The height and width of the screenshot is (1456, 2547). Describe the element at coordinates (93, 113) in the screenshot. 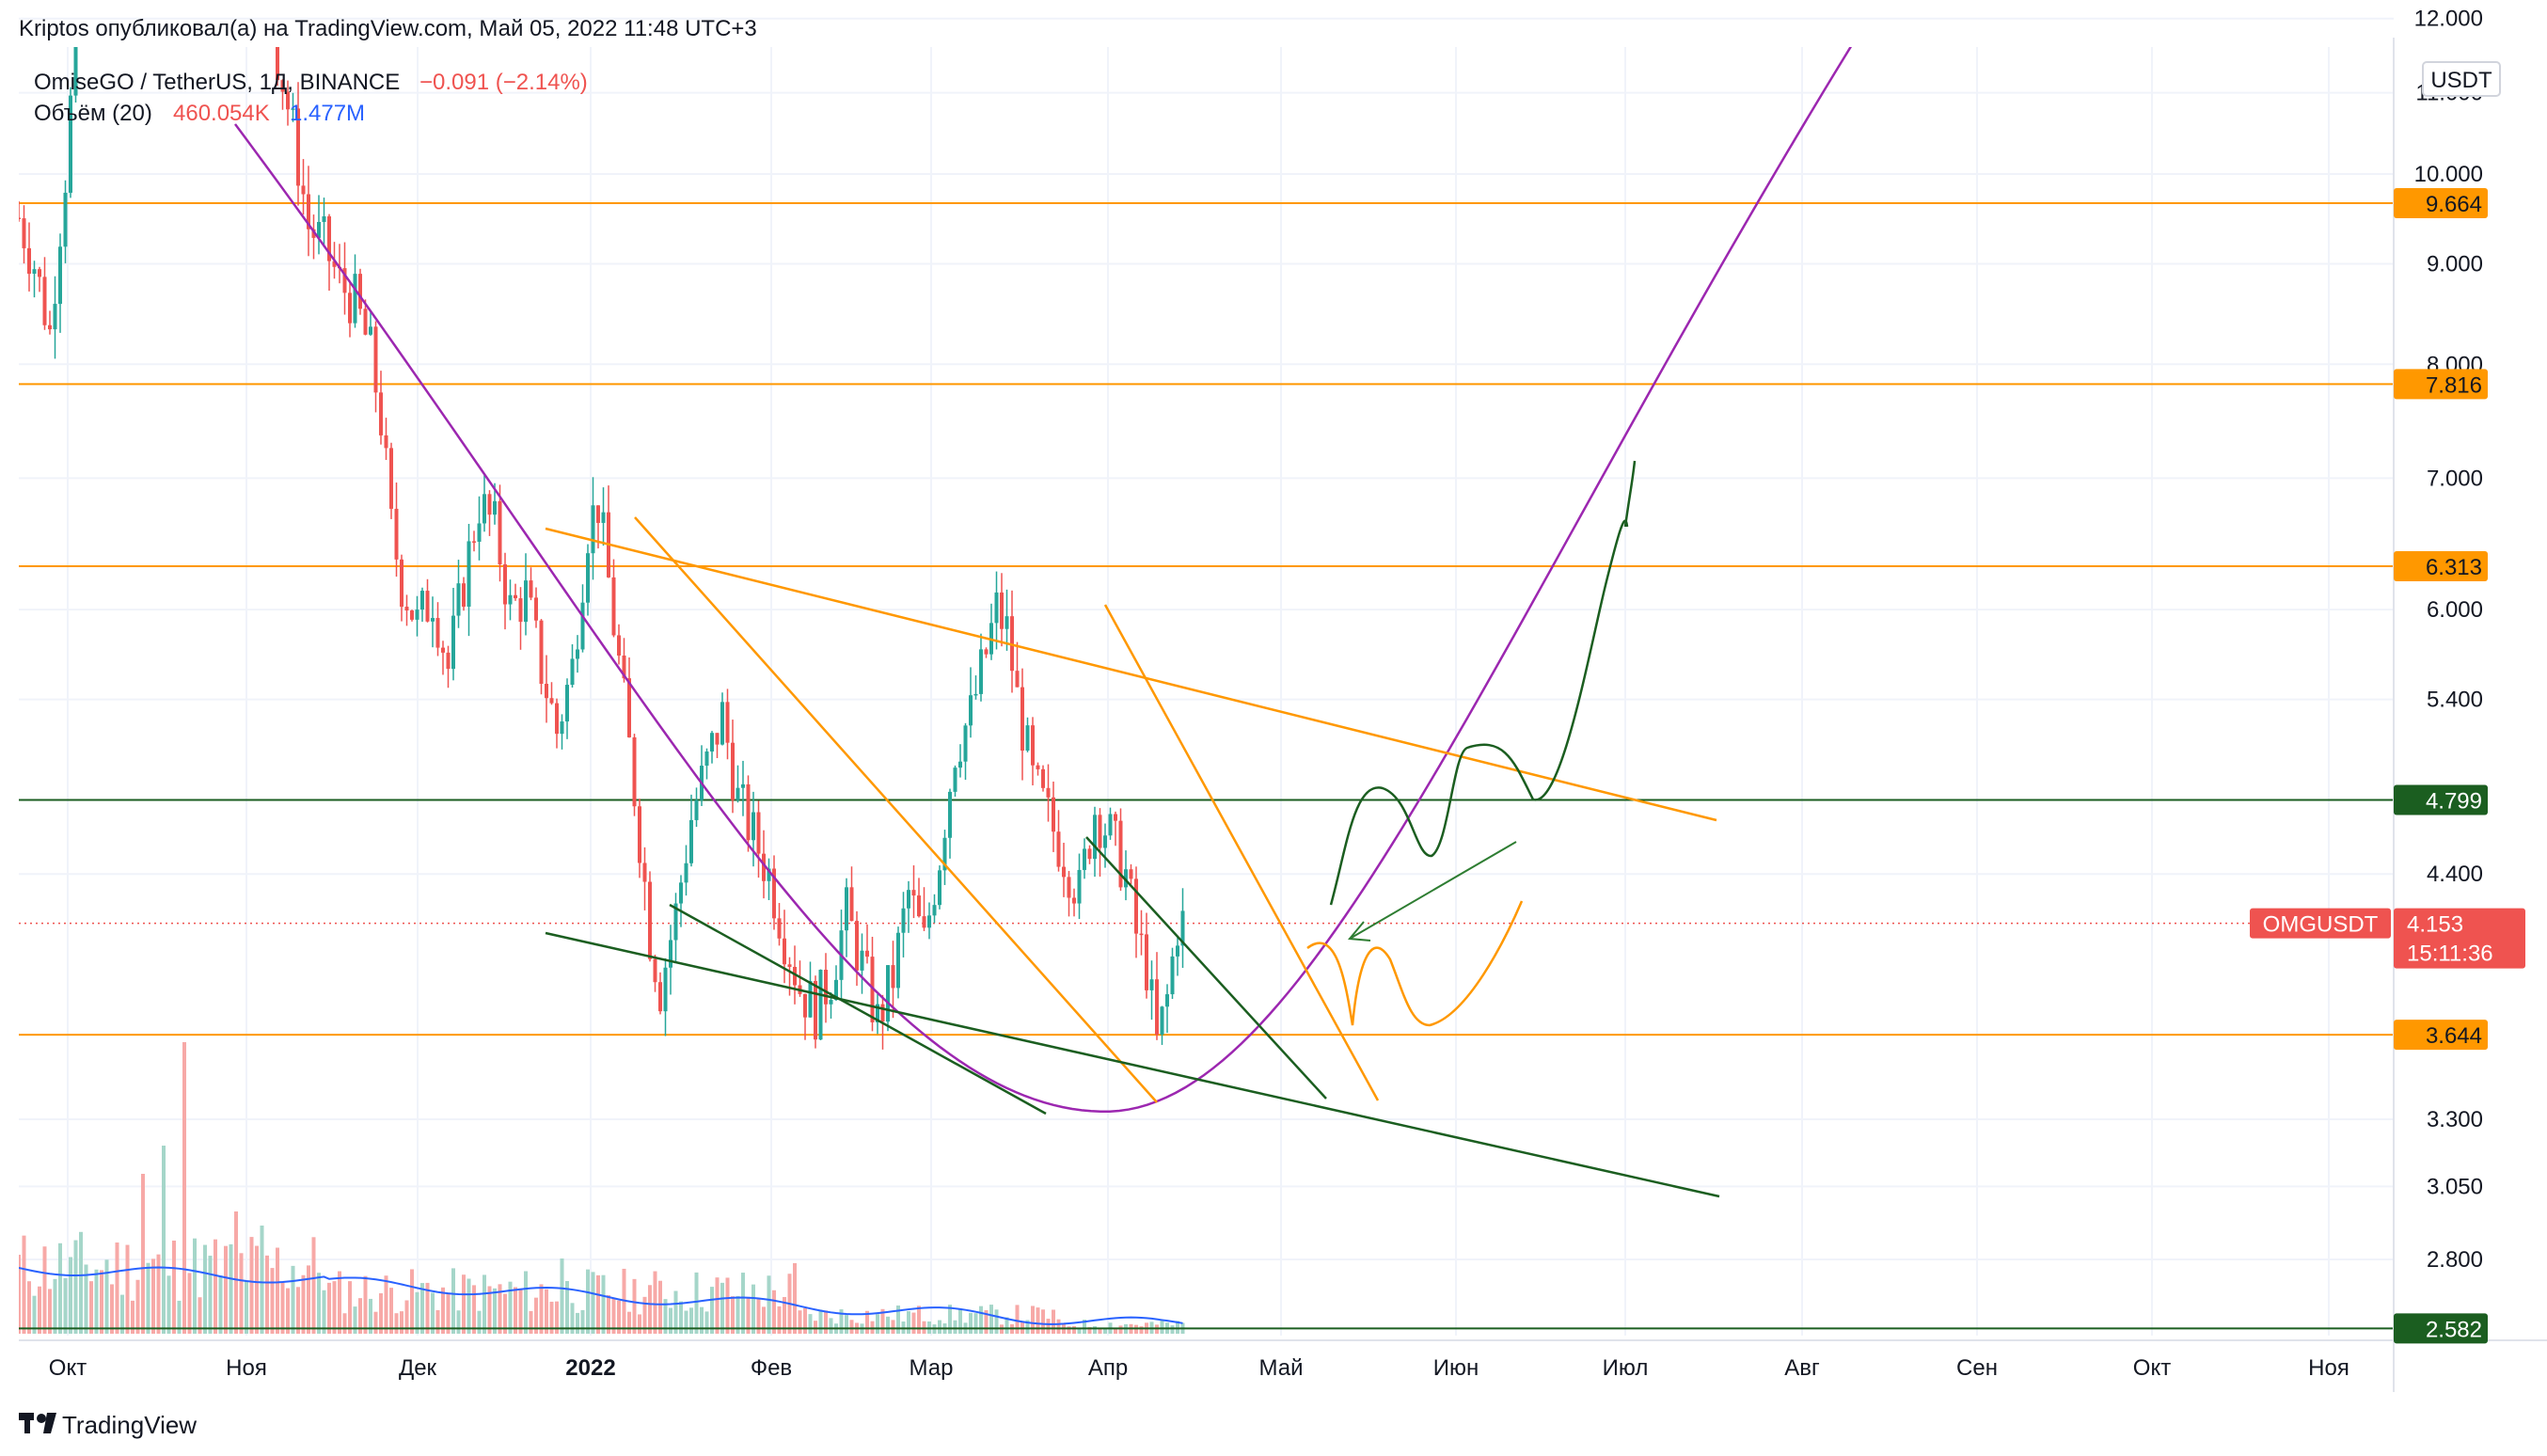

I see `legend-volume-label: Объём (20)` at that location.